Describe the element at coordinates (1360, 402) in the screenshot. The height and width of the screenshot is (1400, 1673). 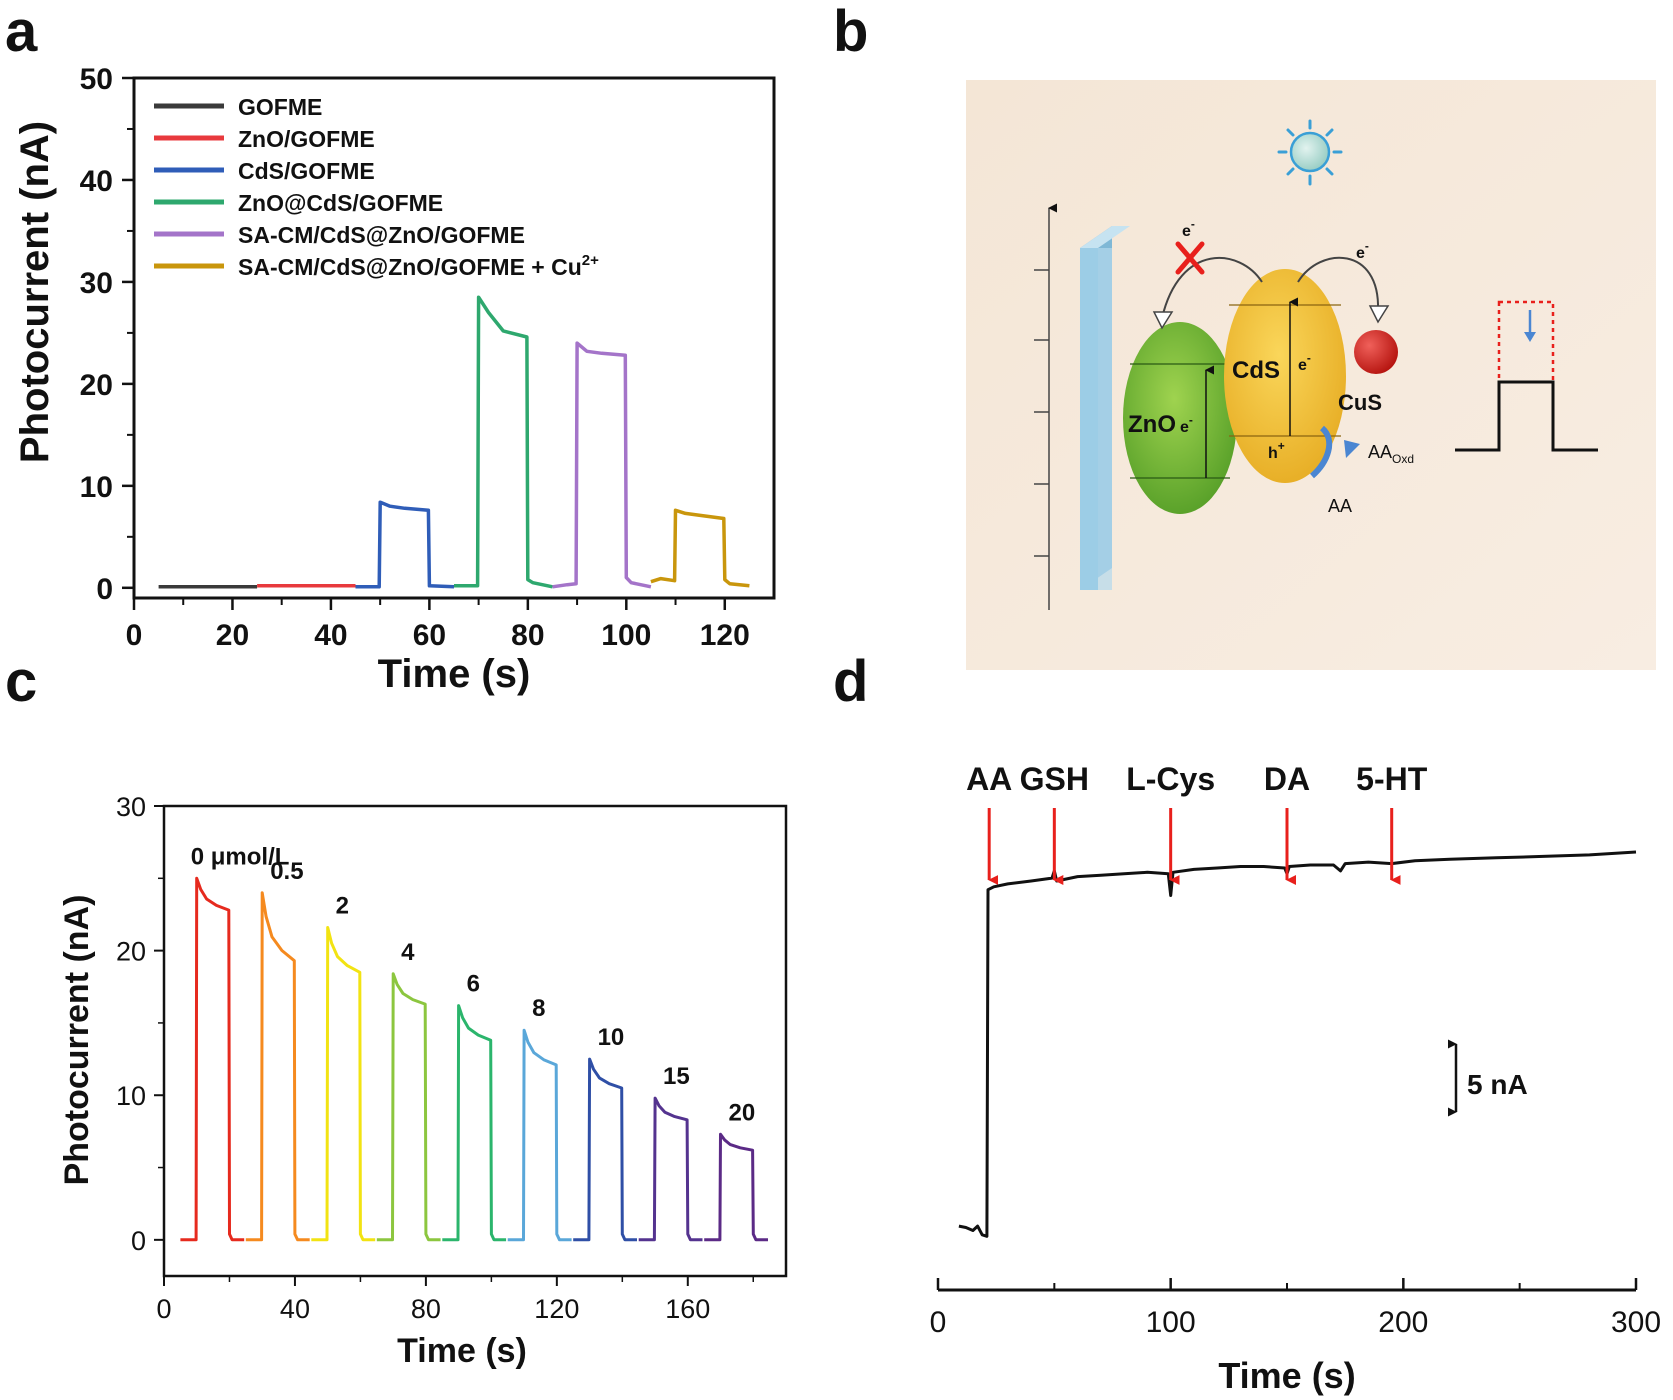
I see `cus-label: CuS` at that location.